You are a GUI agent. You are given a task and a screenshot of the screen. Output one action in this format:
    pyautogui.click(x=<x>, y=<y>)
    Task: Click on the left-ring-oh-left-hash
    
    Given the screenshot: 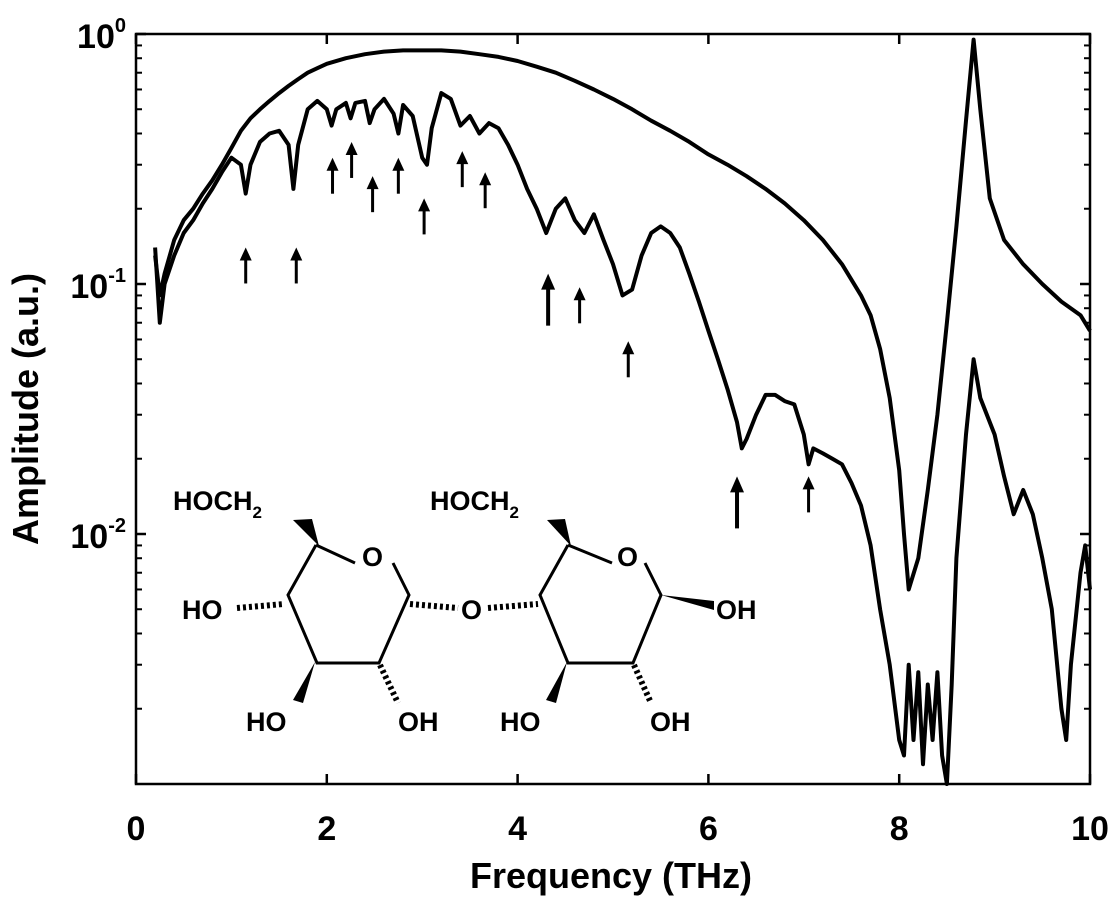 What is the action you would take?
    pyautogui.click(x=260, y=606)
    